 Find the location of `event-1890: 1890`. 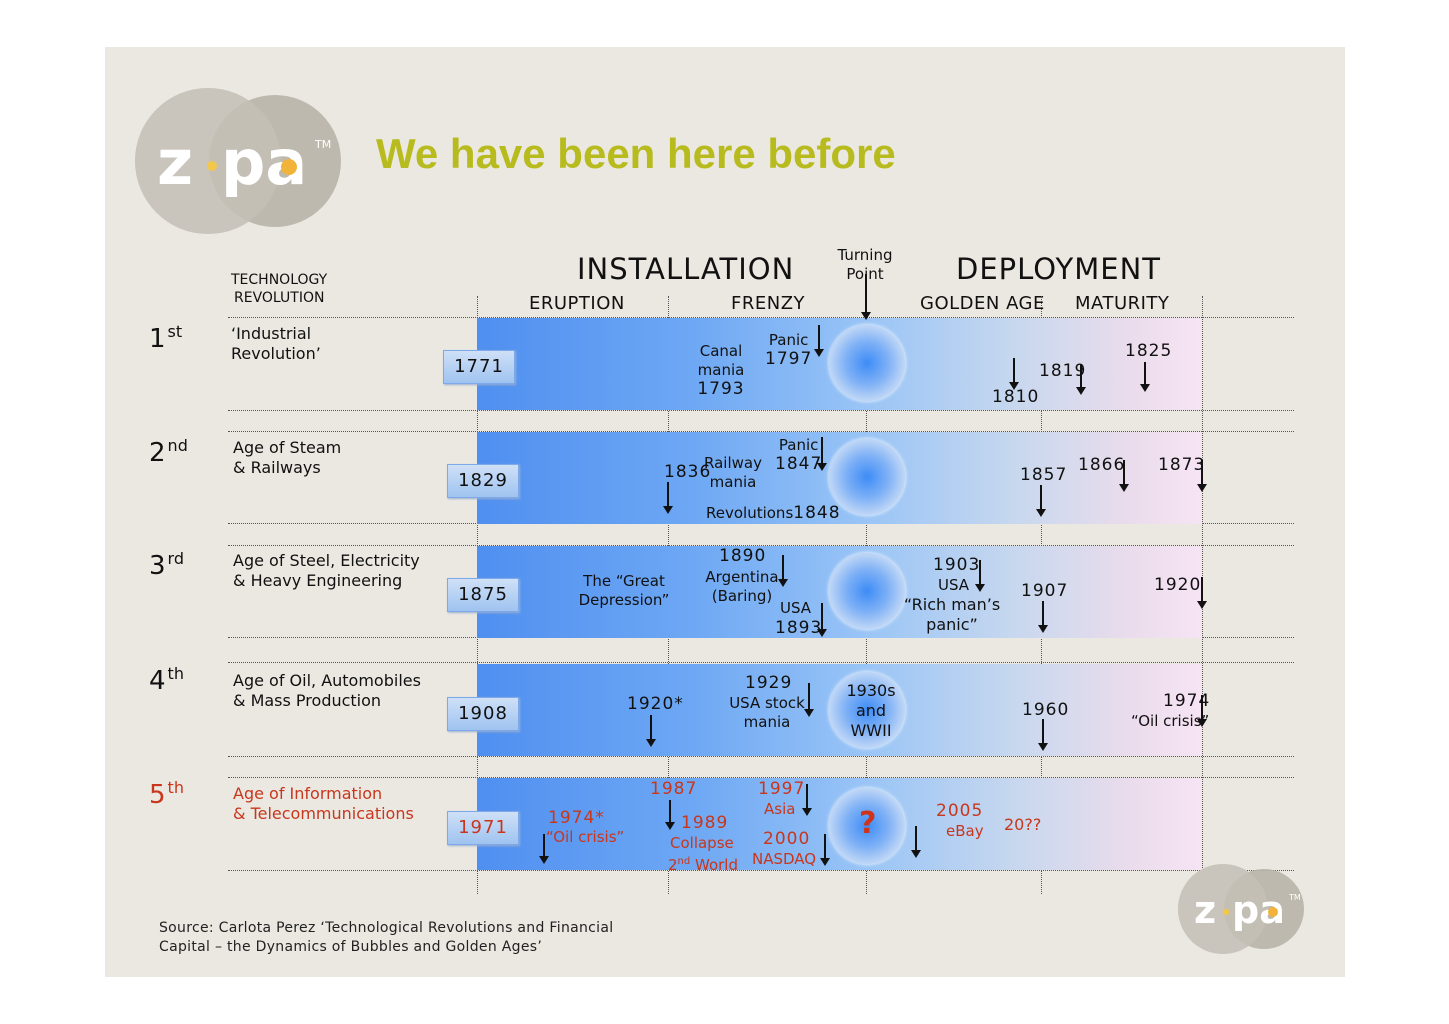

event-1890: 1890 is located at coordinates (743, 556).